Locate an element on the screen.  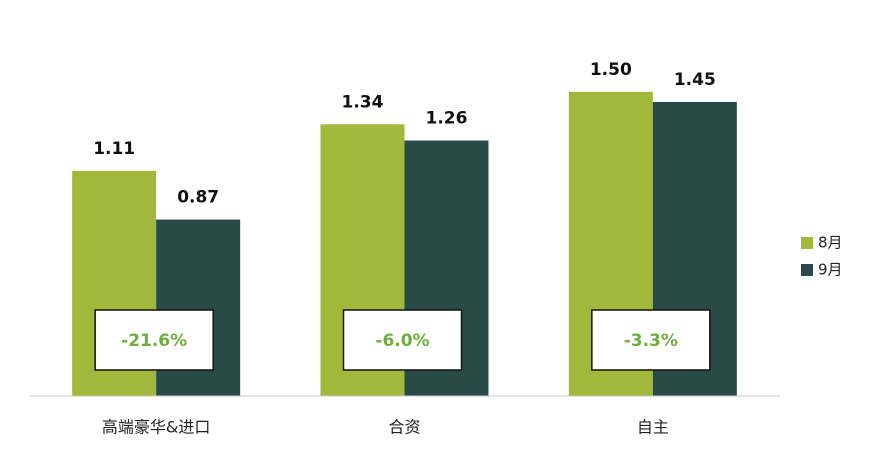
value-label: 1.34 is located at coordinates (363, 102).